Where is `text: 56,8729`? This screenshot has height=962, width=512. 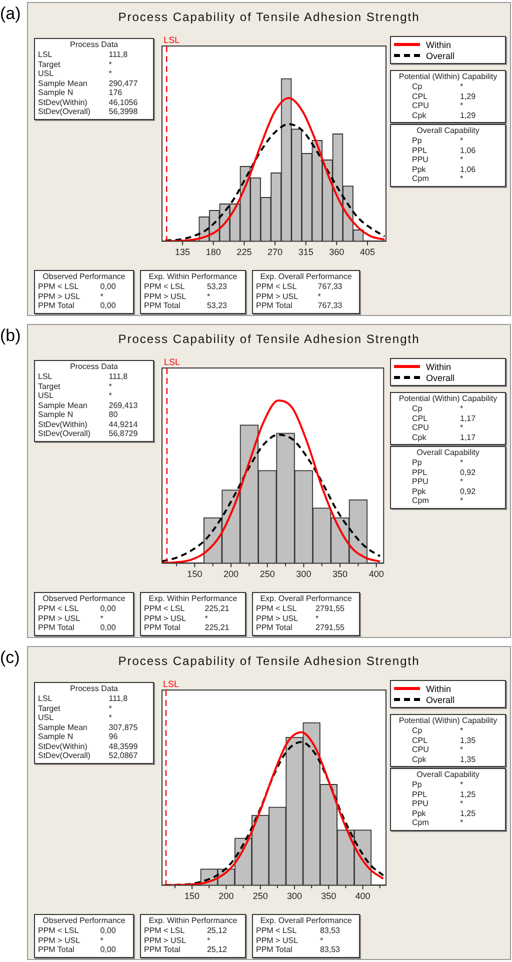 text: 56,8729 is located at coordinates (123, 433).